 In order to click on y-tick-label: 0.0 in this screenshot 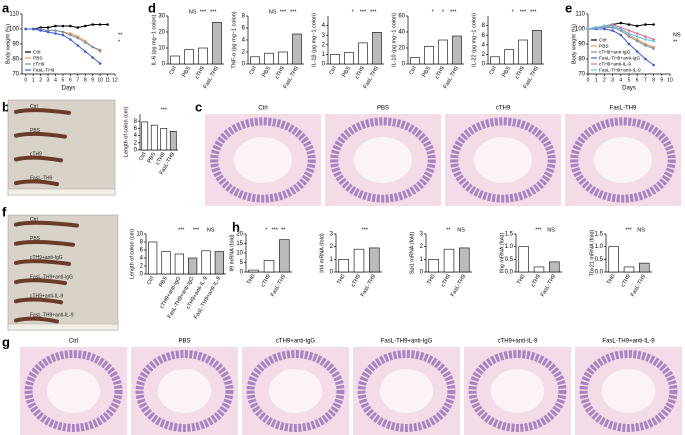, I will do `click(599, 273)`.